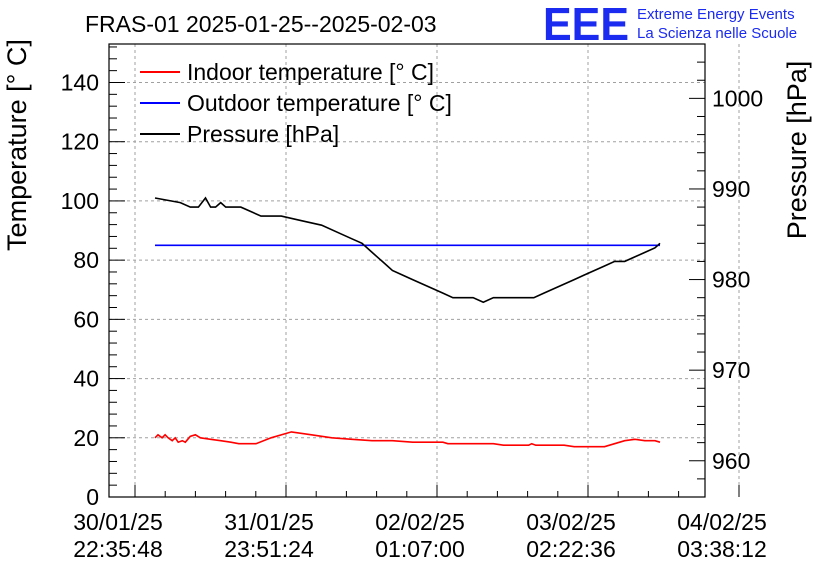 The image size is (836, 572). Describe the element at coordinates (86, 438) in the screenshot. I see `y-tick-label: 20` at that location.